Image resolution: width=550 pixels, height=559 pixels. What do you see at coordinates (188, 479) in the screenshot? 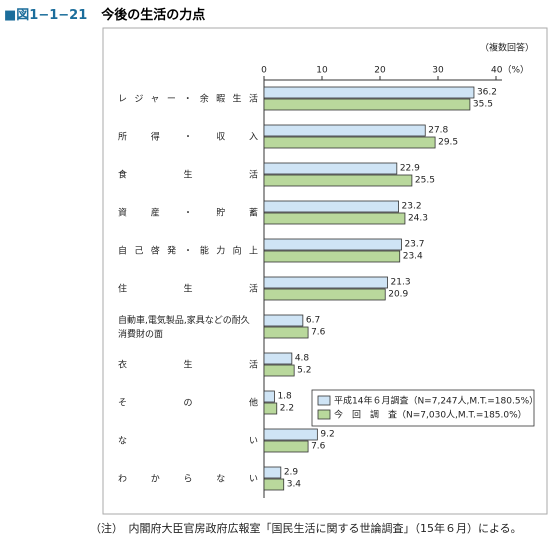
I see `category-label: わからない` at bounding box center [188, 479].